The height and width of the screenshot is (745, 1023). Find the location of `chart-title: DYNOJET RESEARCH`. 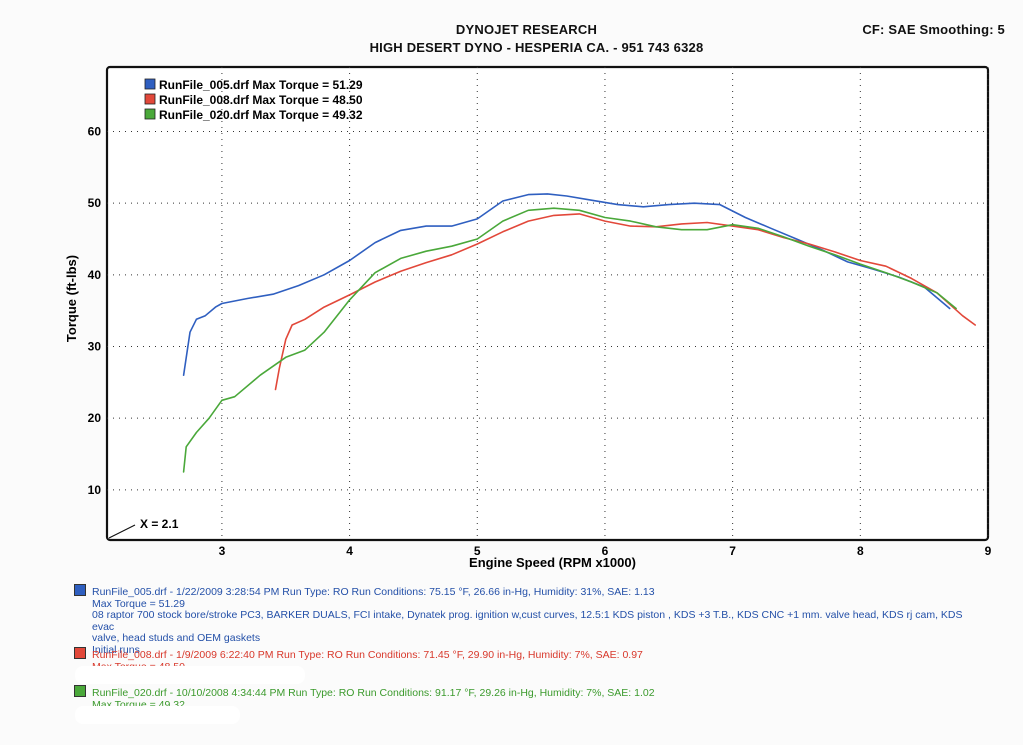

chart-title: DYNOJET RESEARCH is located at coordinates (526, 29).